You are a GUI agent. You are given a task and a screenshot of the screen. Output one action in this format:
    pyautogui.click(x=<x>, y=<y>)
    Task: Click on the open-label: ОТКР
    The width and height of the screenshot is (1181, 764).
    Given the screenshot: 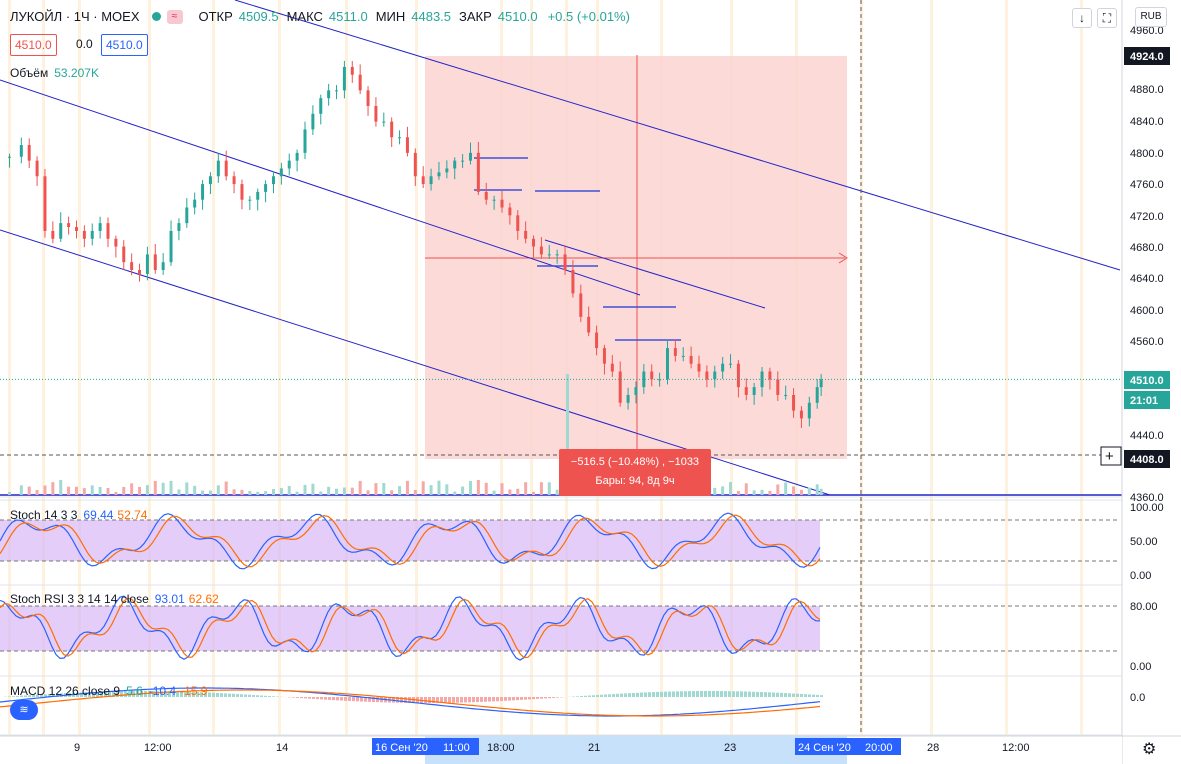 What is the action you would take?
    pyautogui.click(x=215, y=16)
    